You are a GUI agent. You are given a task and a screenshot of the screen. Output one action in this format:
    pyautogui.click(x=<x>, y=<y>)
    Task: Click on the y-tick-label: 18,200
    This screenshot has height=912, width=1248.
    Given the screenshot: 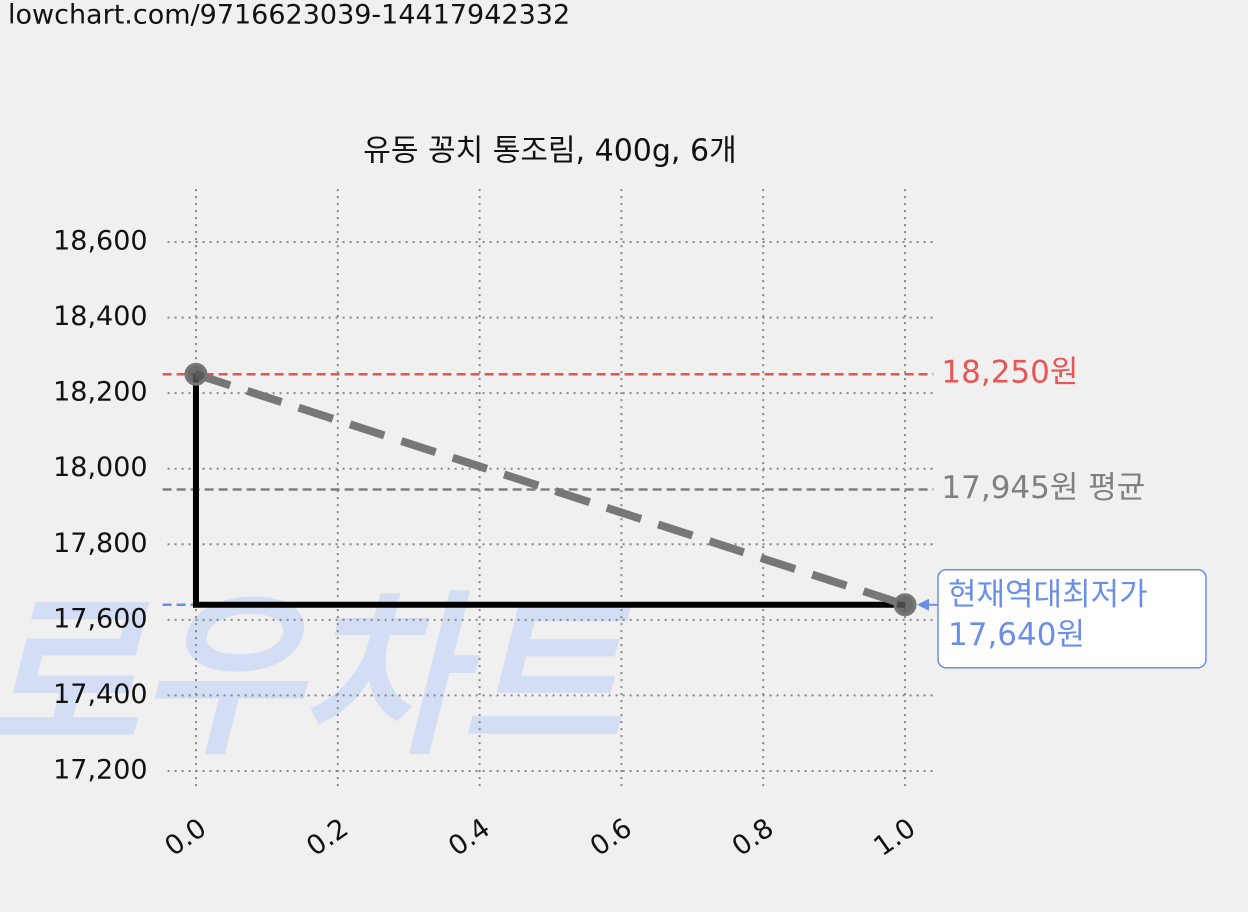 What is the action you would take?
    pyautogui.click(x=100, y=392)
    